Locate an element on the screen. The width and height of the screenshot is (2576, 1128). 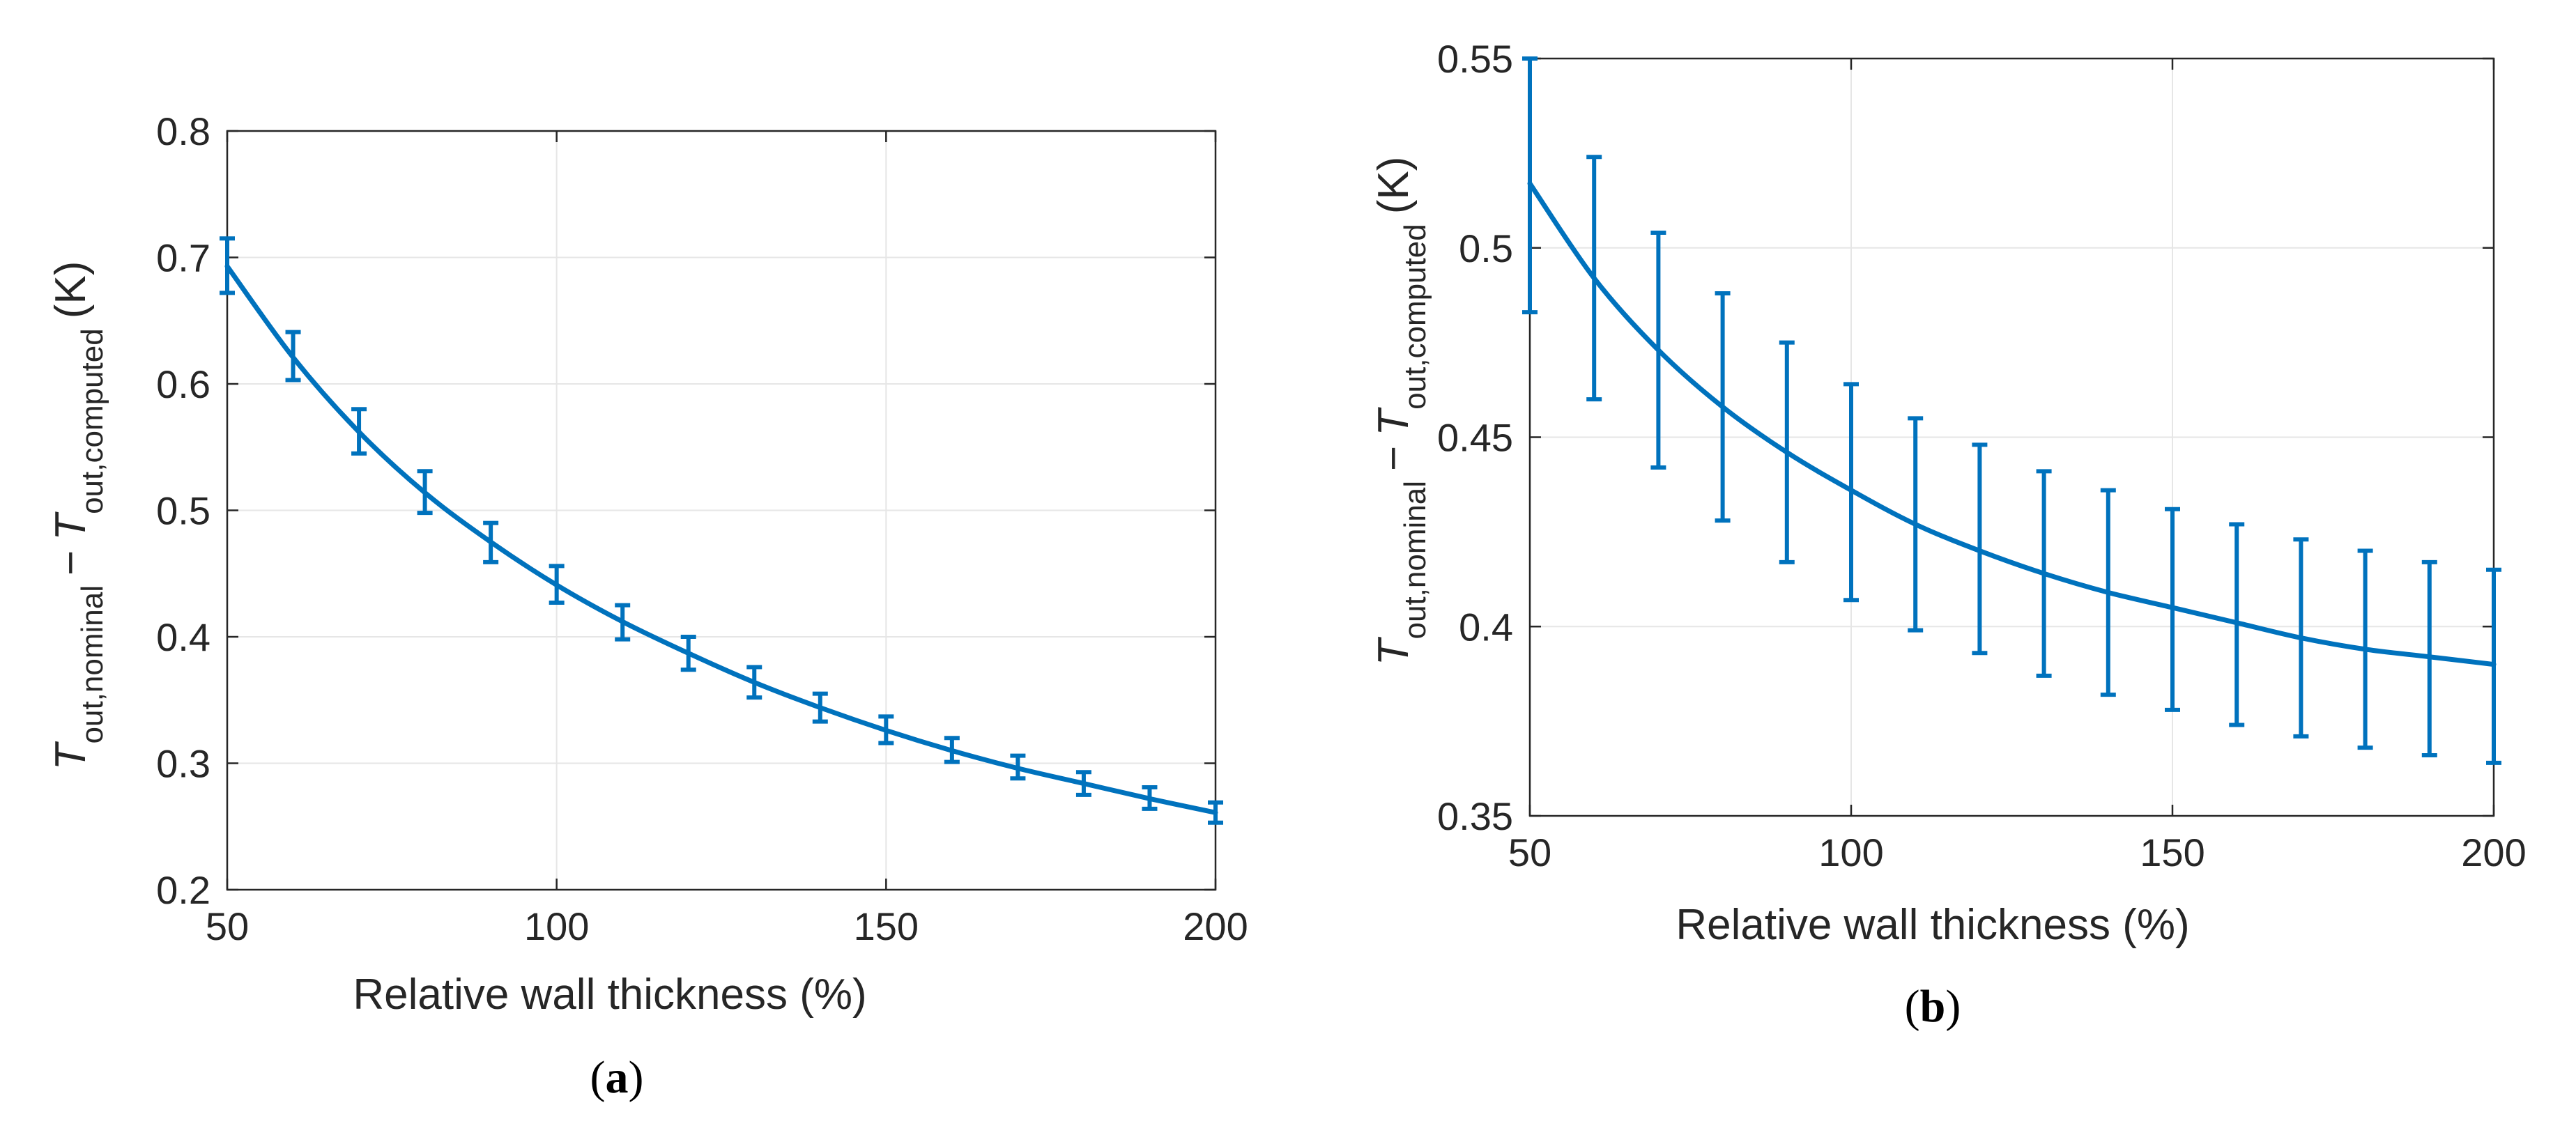
y-tick-label: 0.35 is located at coordinates (1475, 816).